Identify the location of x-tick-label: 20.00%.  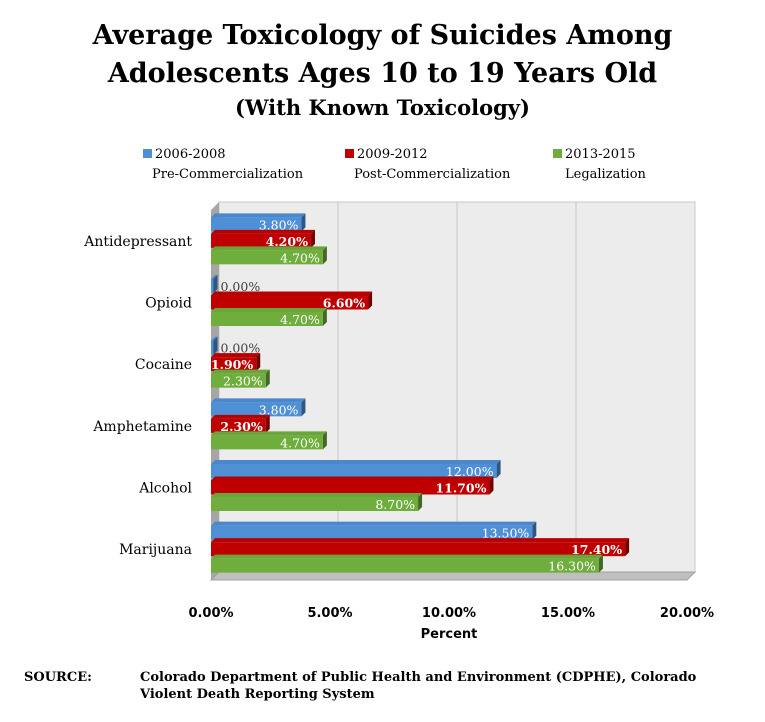
(687, 613).